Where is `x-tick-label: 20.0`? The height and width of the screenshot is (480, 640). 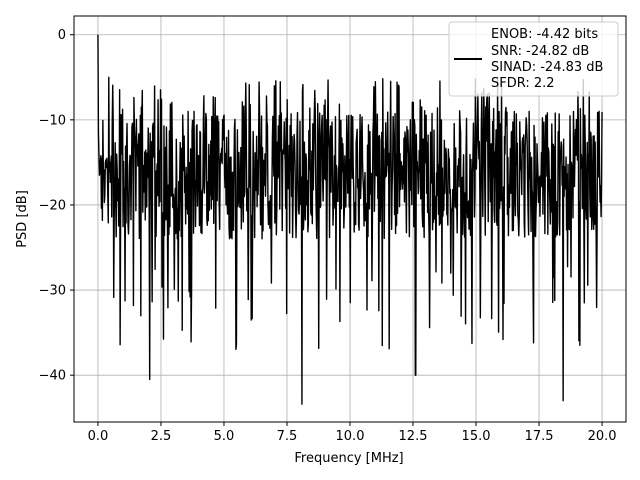
x-tick-label: 20.0 is located at coordinates (602, 436).